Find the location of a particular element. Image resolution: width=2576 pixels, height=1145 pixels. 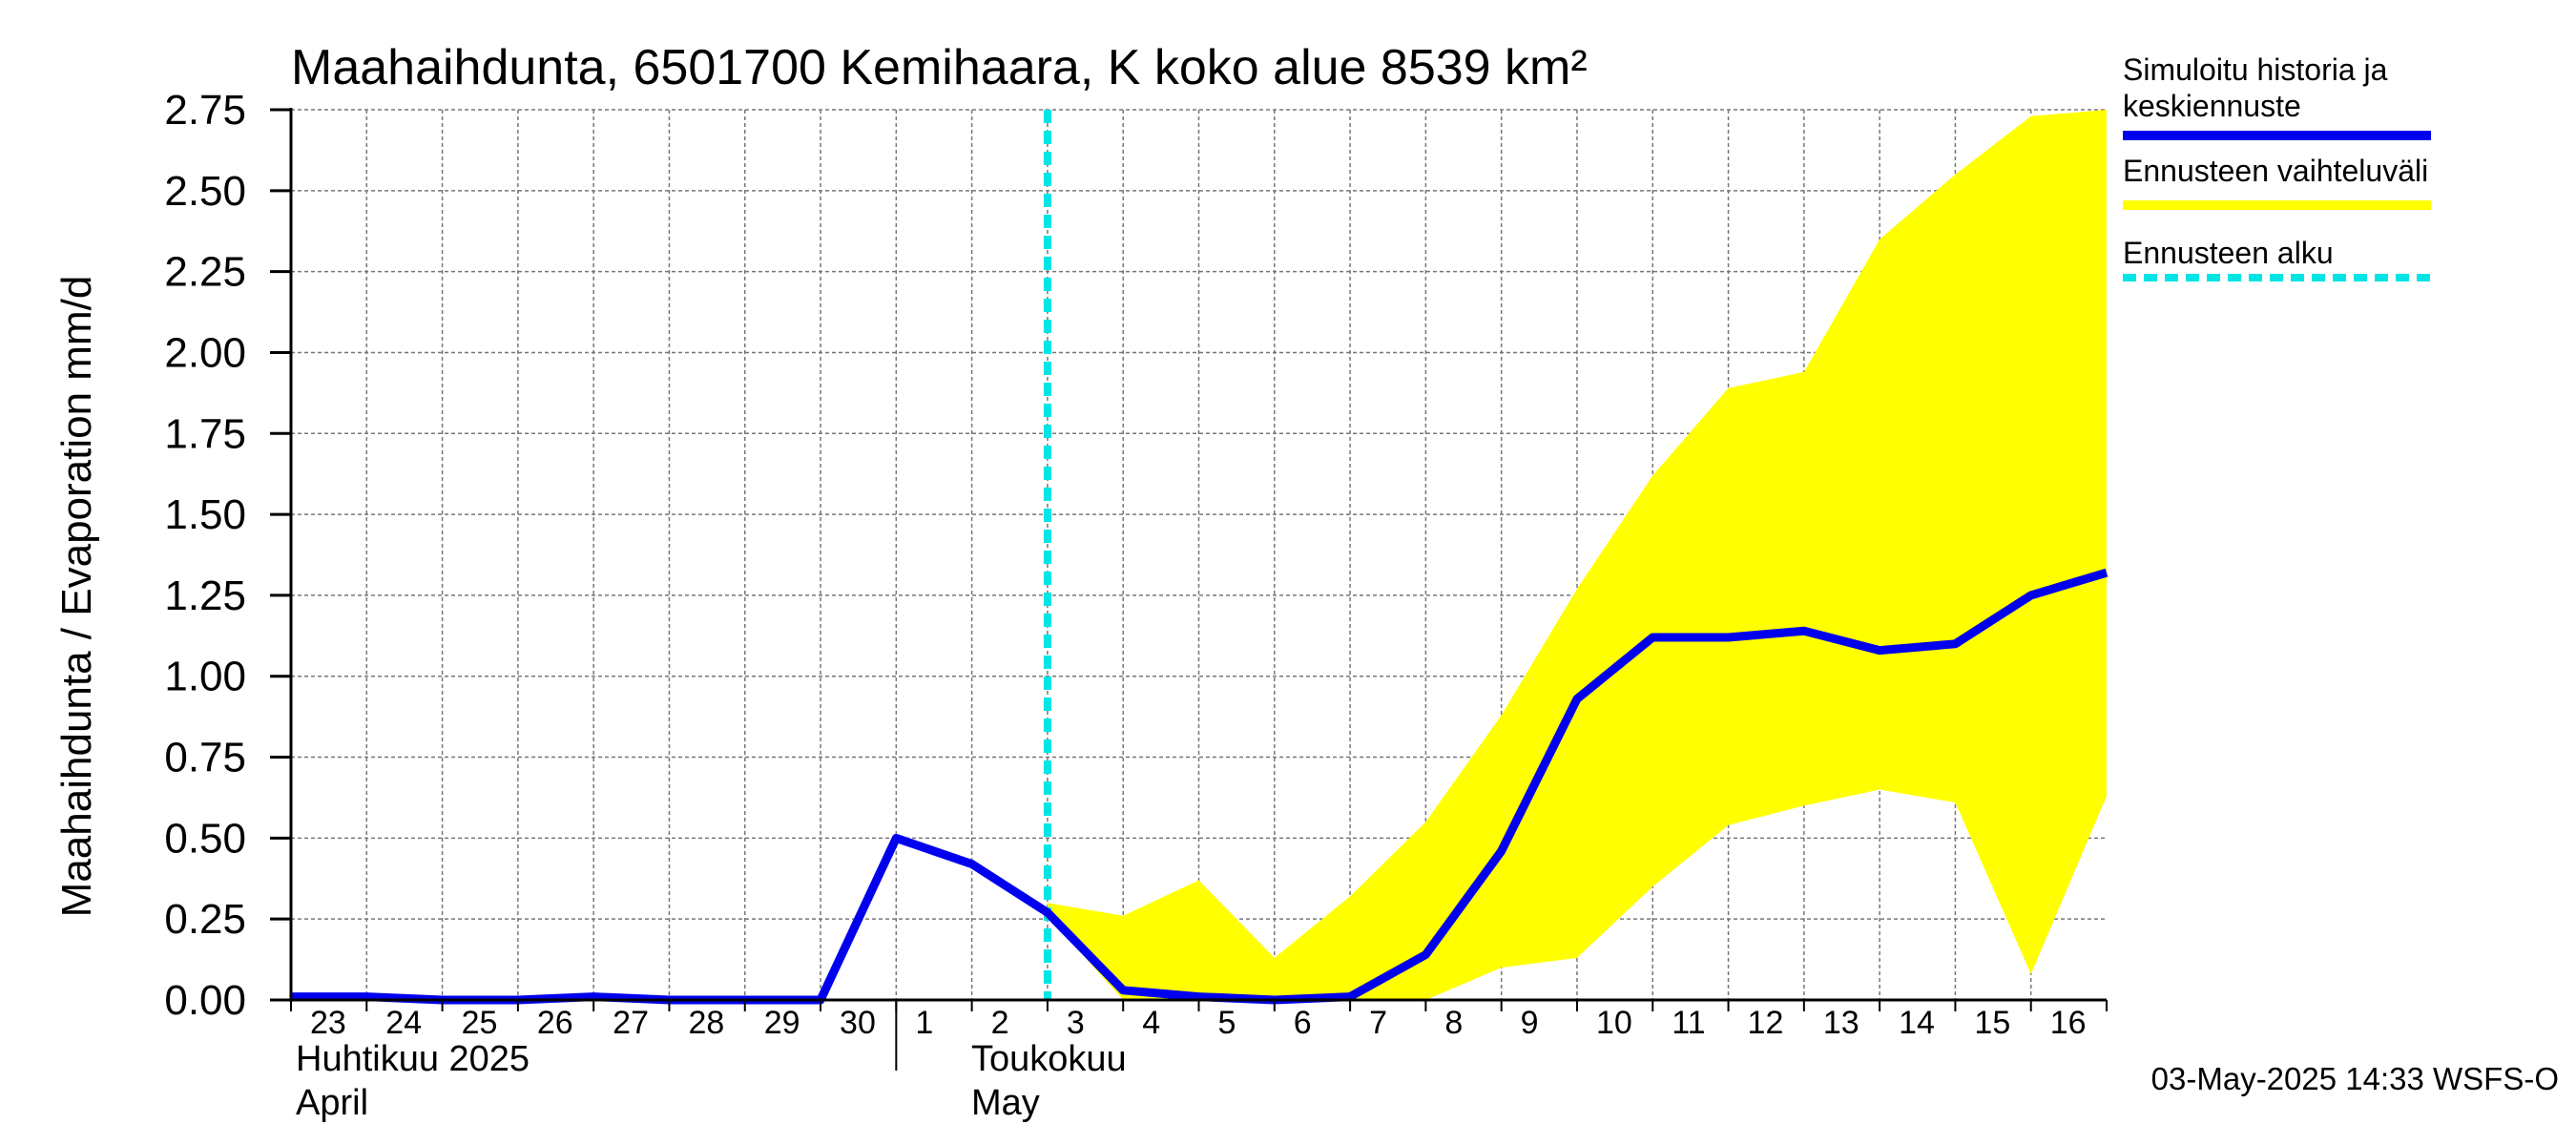

x-tick-label: 28 is located at coordinates (706, 1023).